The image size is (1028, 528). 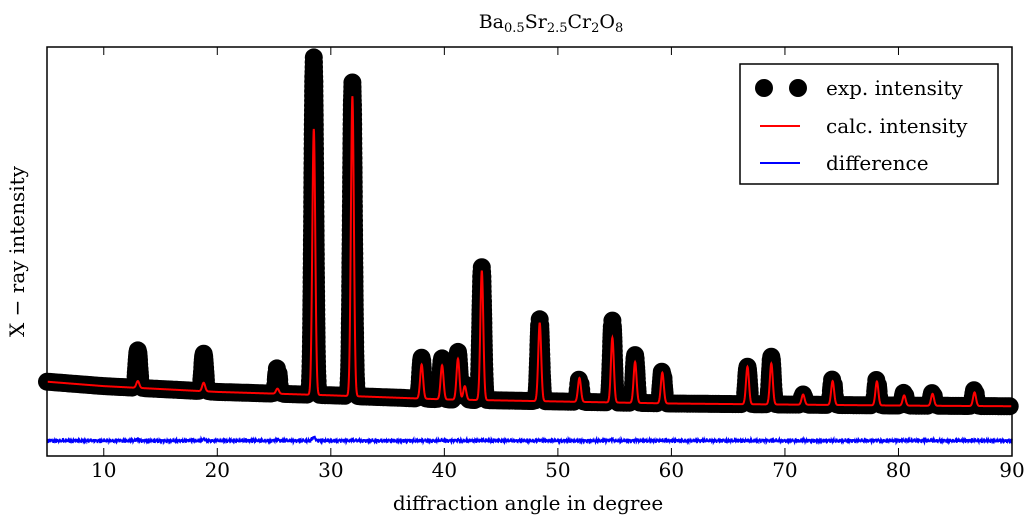 I want to click on x-tick-label: 50, so click(x=557, y=470).